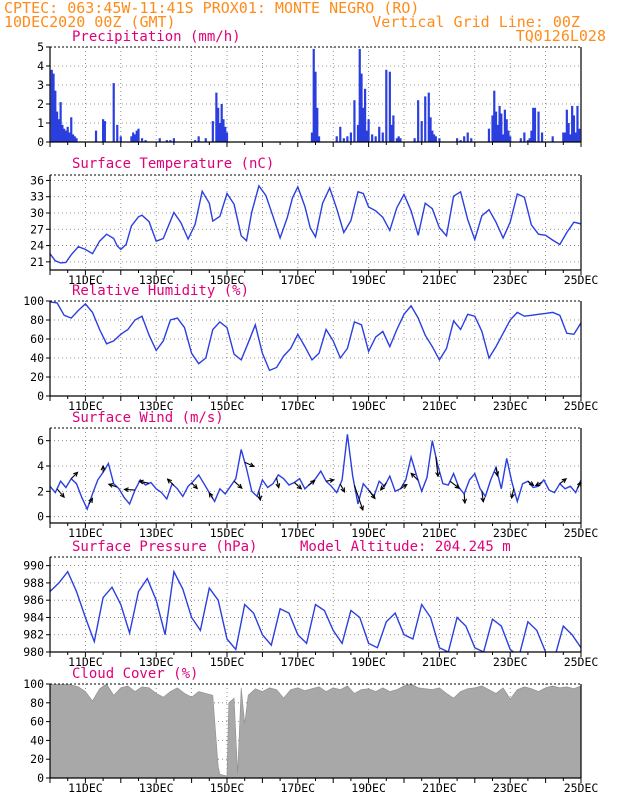 This screenshot has height=800, width=618. Describe the element at coordinates (156, 37) in the screenshot. I see `panel-title: Precipitation (mm/h)` at that location.